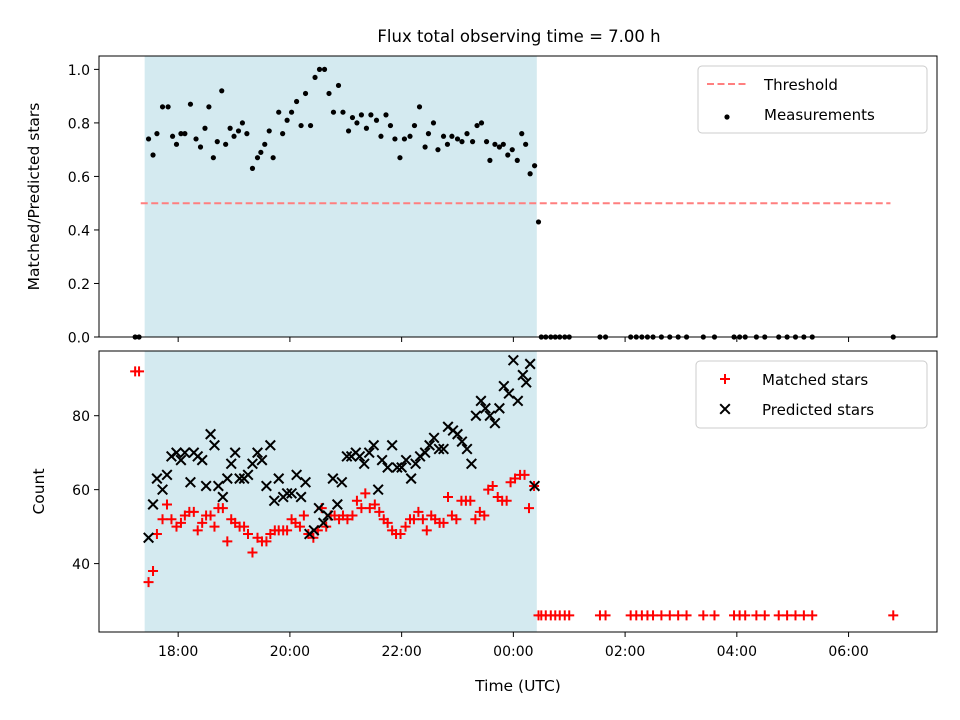  Describe the element at coordinates (725, 409) in the screenshot. I see `legend-predicted-swatch` at that location.